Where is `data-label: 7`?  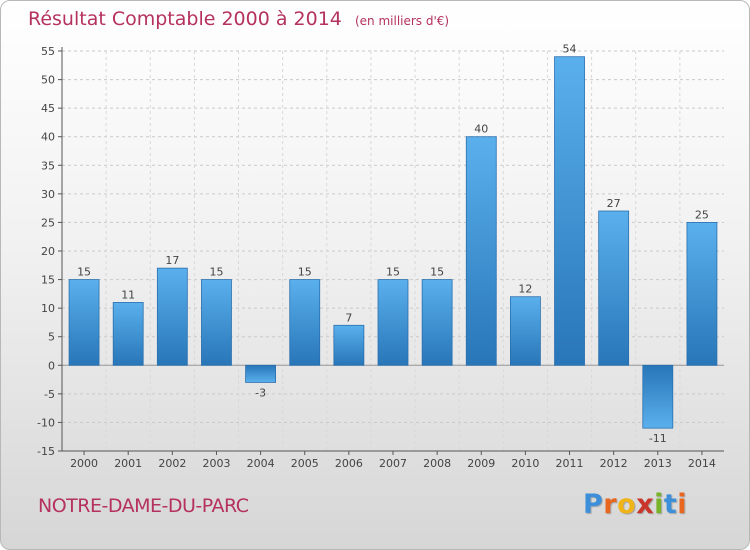
data-label: 7 is located at coordinates (348, 317).